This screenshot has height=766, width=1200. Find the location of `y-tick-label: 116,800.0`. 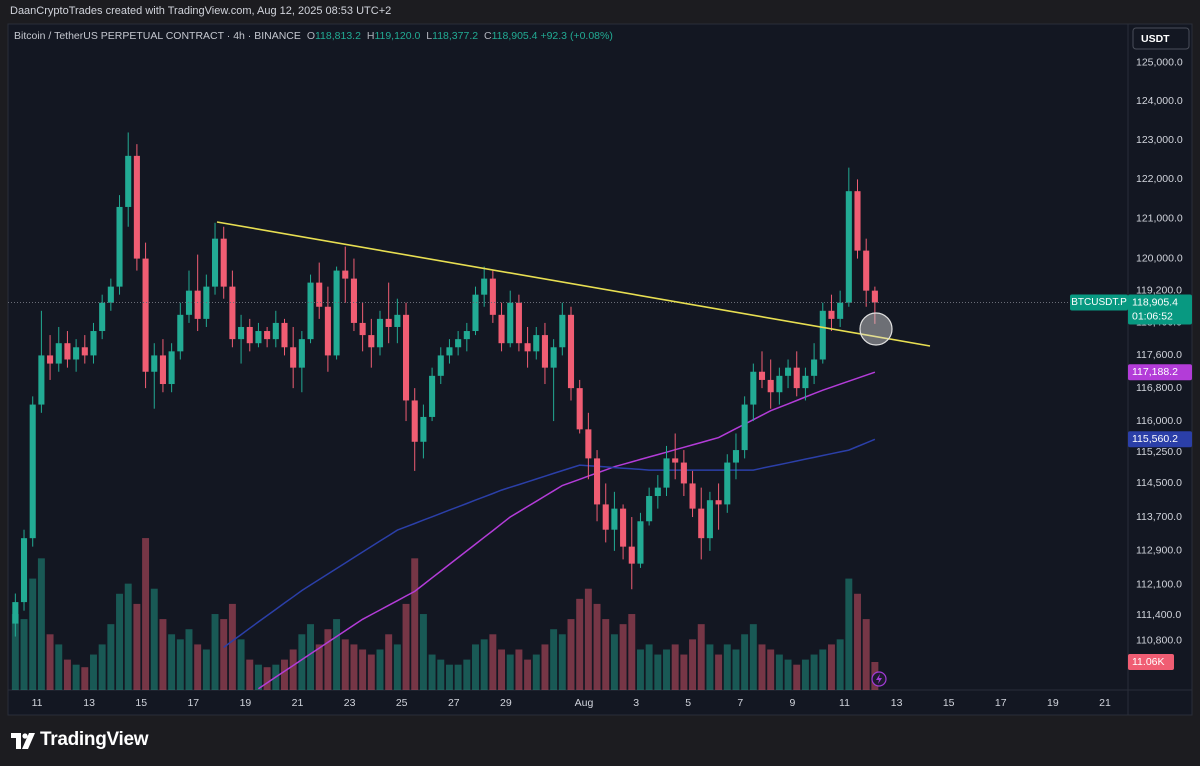

y-tick-label: 116,800.0 is located at coordinates (1159, 388).